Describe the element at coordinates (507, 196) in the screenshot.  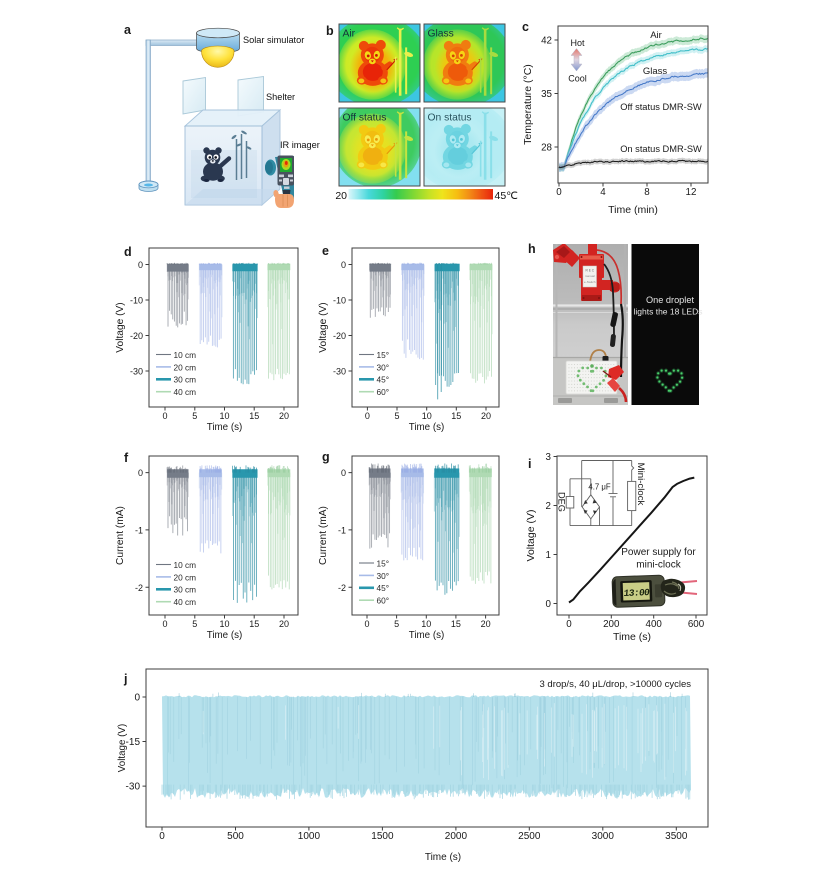
I see `svg-text: 45℃` at that location.